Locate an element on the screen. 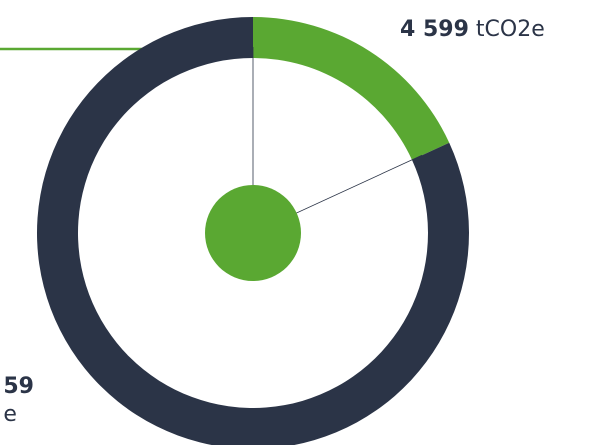 The width and height of the screenshot is (601, 445). center-dot is located at coordinates (253, 233).